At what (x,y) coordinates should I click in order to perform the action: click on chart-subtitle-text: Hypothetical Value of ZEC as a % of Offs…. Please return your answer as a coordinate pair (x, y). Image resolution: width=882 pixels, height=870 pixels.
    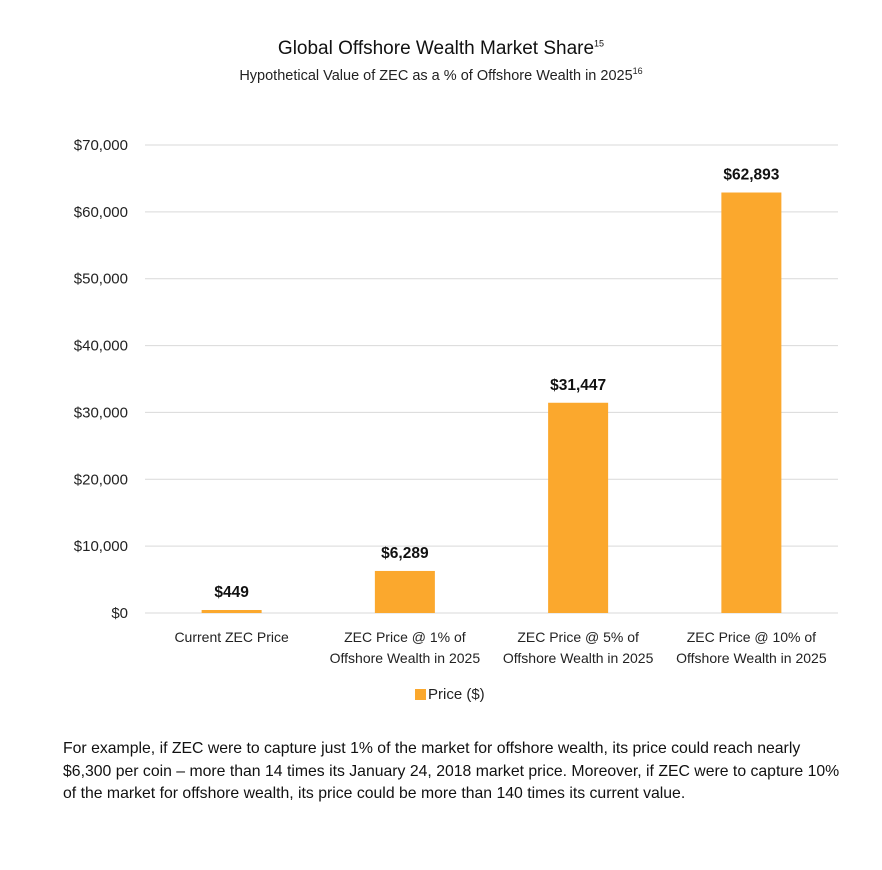
    Looking at the image, I should click on (436, 75).